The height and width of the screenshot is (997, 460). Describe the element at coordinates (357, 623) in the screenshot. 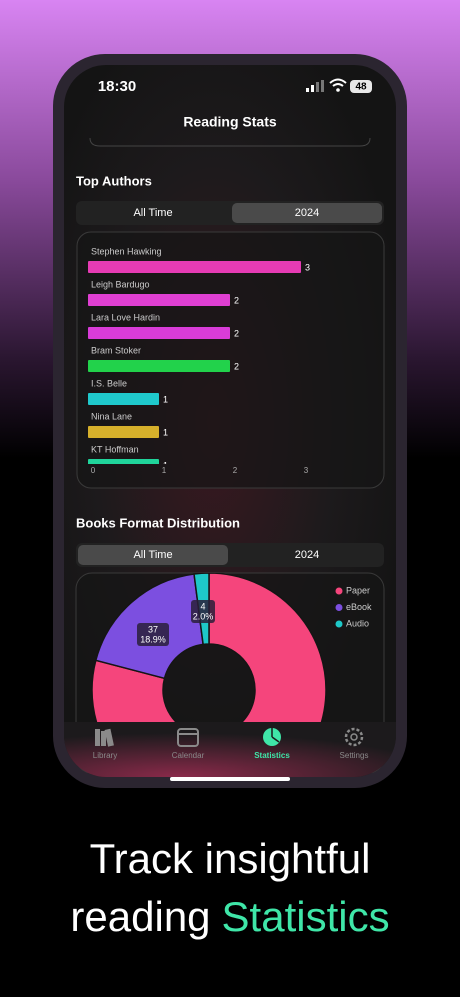

I see `legend-label: Audio` at that location.